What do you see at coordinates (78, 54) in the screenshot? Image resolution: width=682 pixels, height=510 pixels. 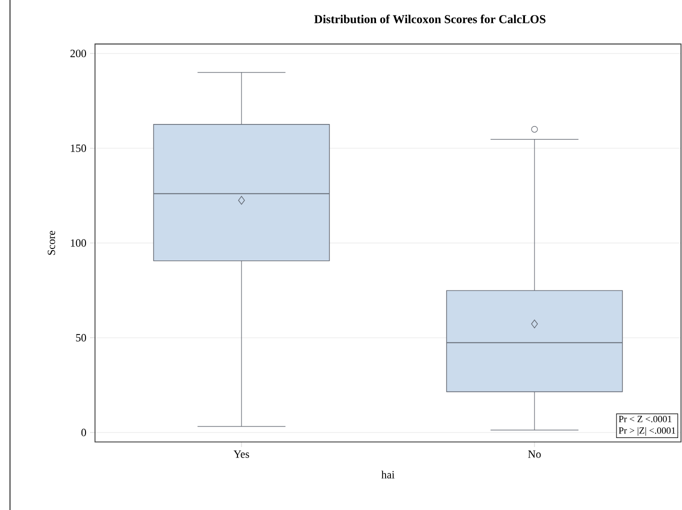 I see `y-tick-label: 200` at bounding box center [78, 54].